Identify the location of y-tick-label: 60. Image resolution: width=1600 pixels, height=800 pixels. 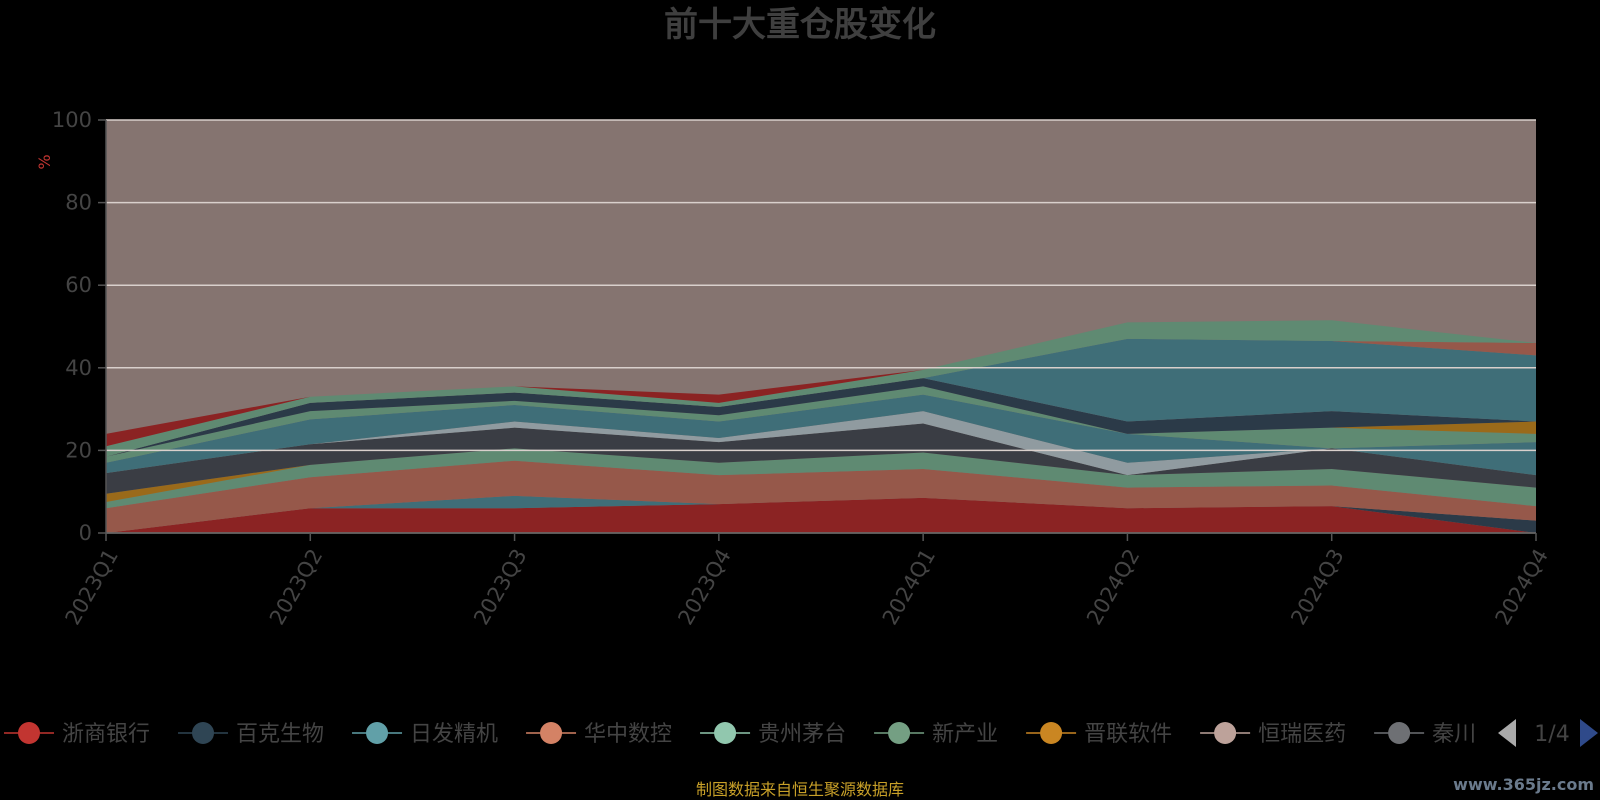
(78, 285).